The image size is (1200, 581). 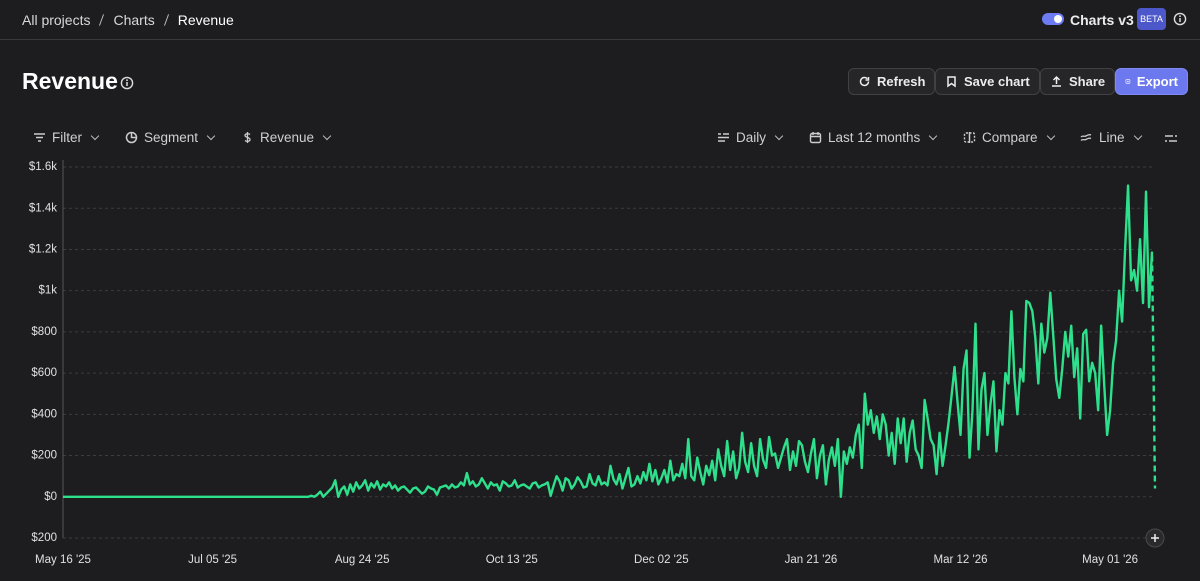 I want to click on x-tick-label: Dec 02 '25, so click(x=661, y=560).